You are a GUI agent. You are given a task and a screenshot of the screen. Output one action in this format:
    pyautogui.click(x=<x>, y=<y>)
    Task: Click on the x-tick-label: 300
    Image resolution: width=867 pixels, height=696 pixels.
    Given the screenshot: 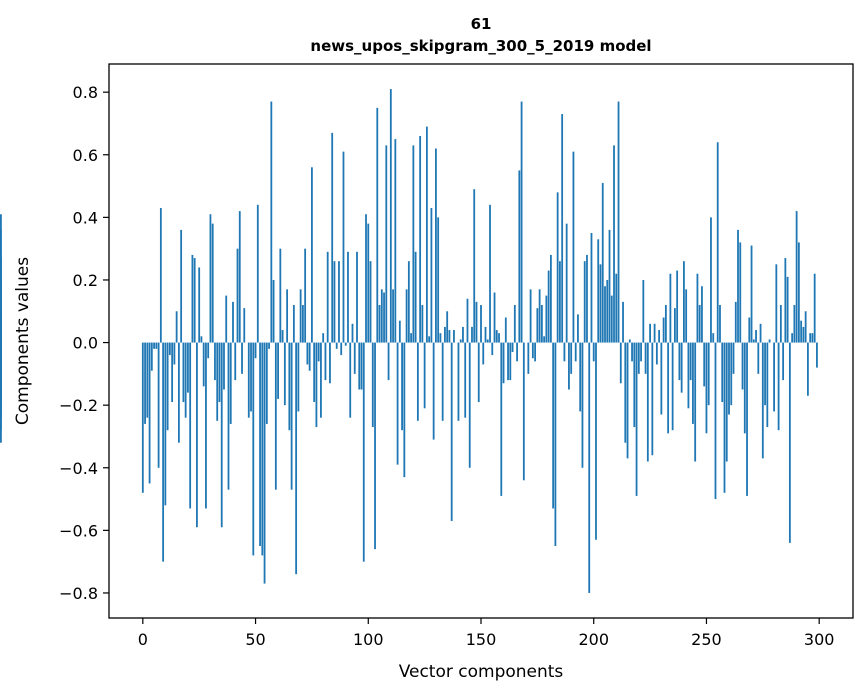 What is the action you would take?
    pyautogui.click(x=819, y=639)
    